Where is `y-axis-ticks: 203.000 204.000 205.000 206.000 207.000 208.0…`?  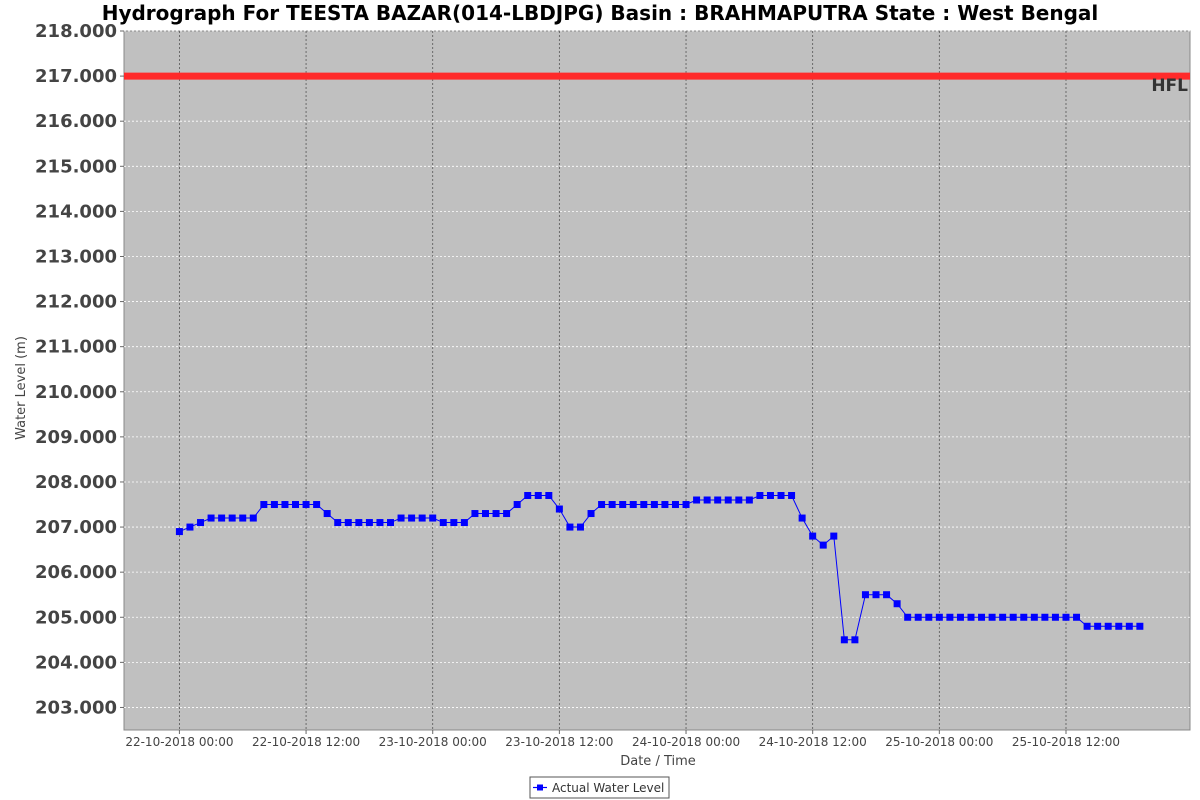 y-axis-ticks: 203.000 204.000 205.000 206.000 207.000 208.0… is located at coordinates (79, 369).